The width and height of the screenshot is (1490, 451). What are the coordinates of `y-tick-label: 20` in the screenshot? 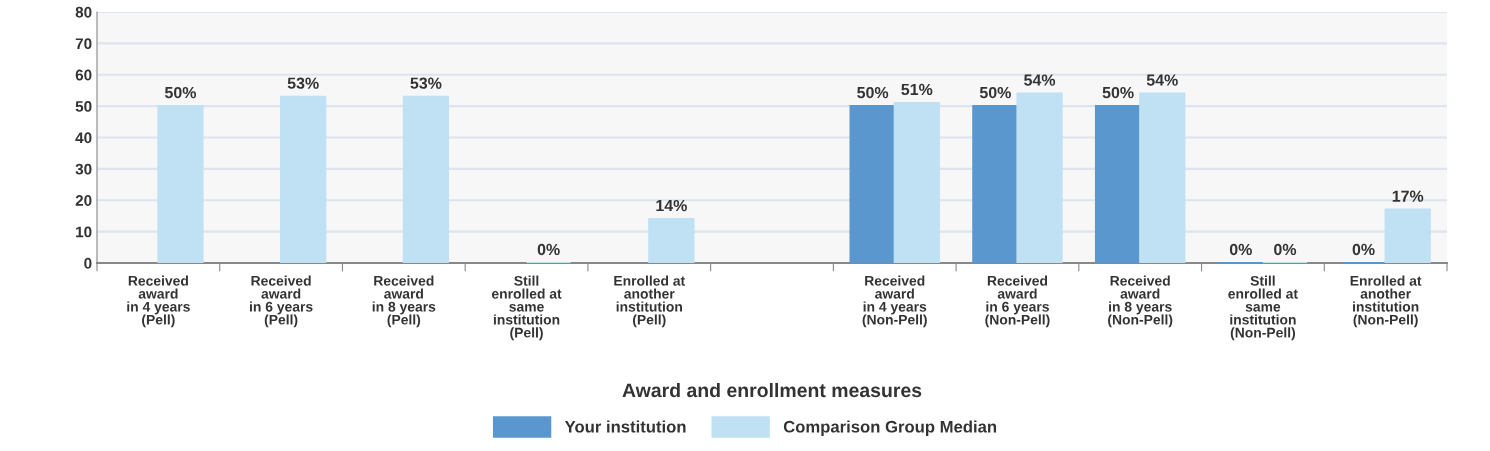 It's located at (83, 200).